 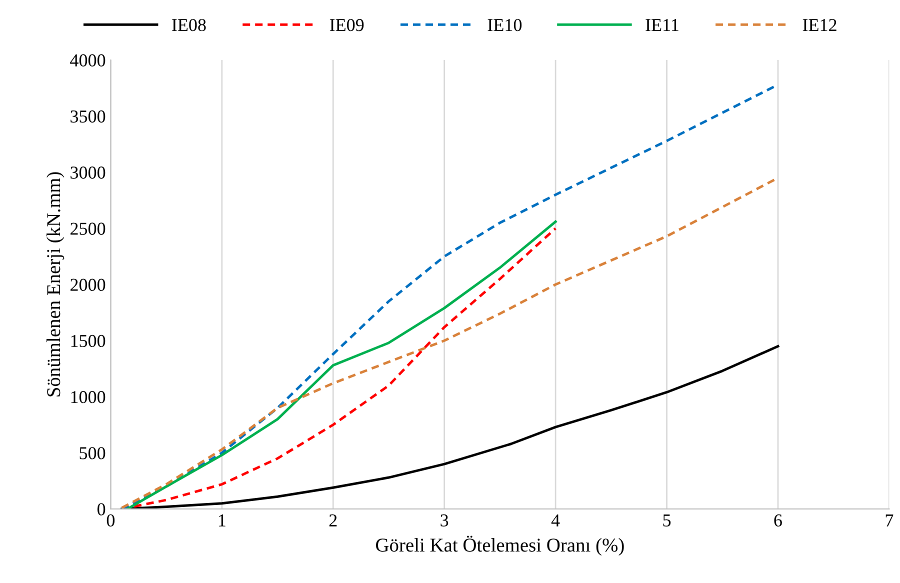 I want to click on legend-label: IE12, so click(x=819, y=25).